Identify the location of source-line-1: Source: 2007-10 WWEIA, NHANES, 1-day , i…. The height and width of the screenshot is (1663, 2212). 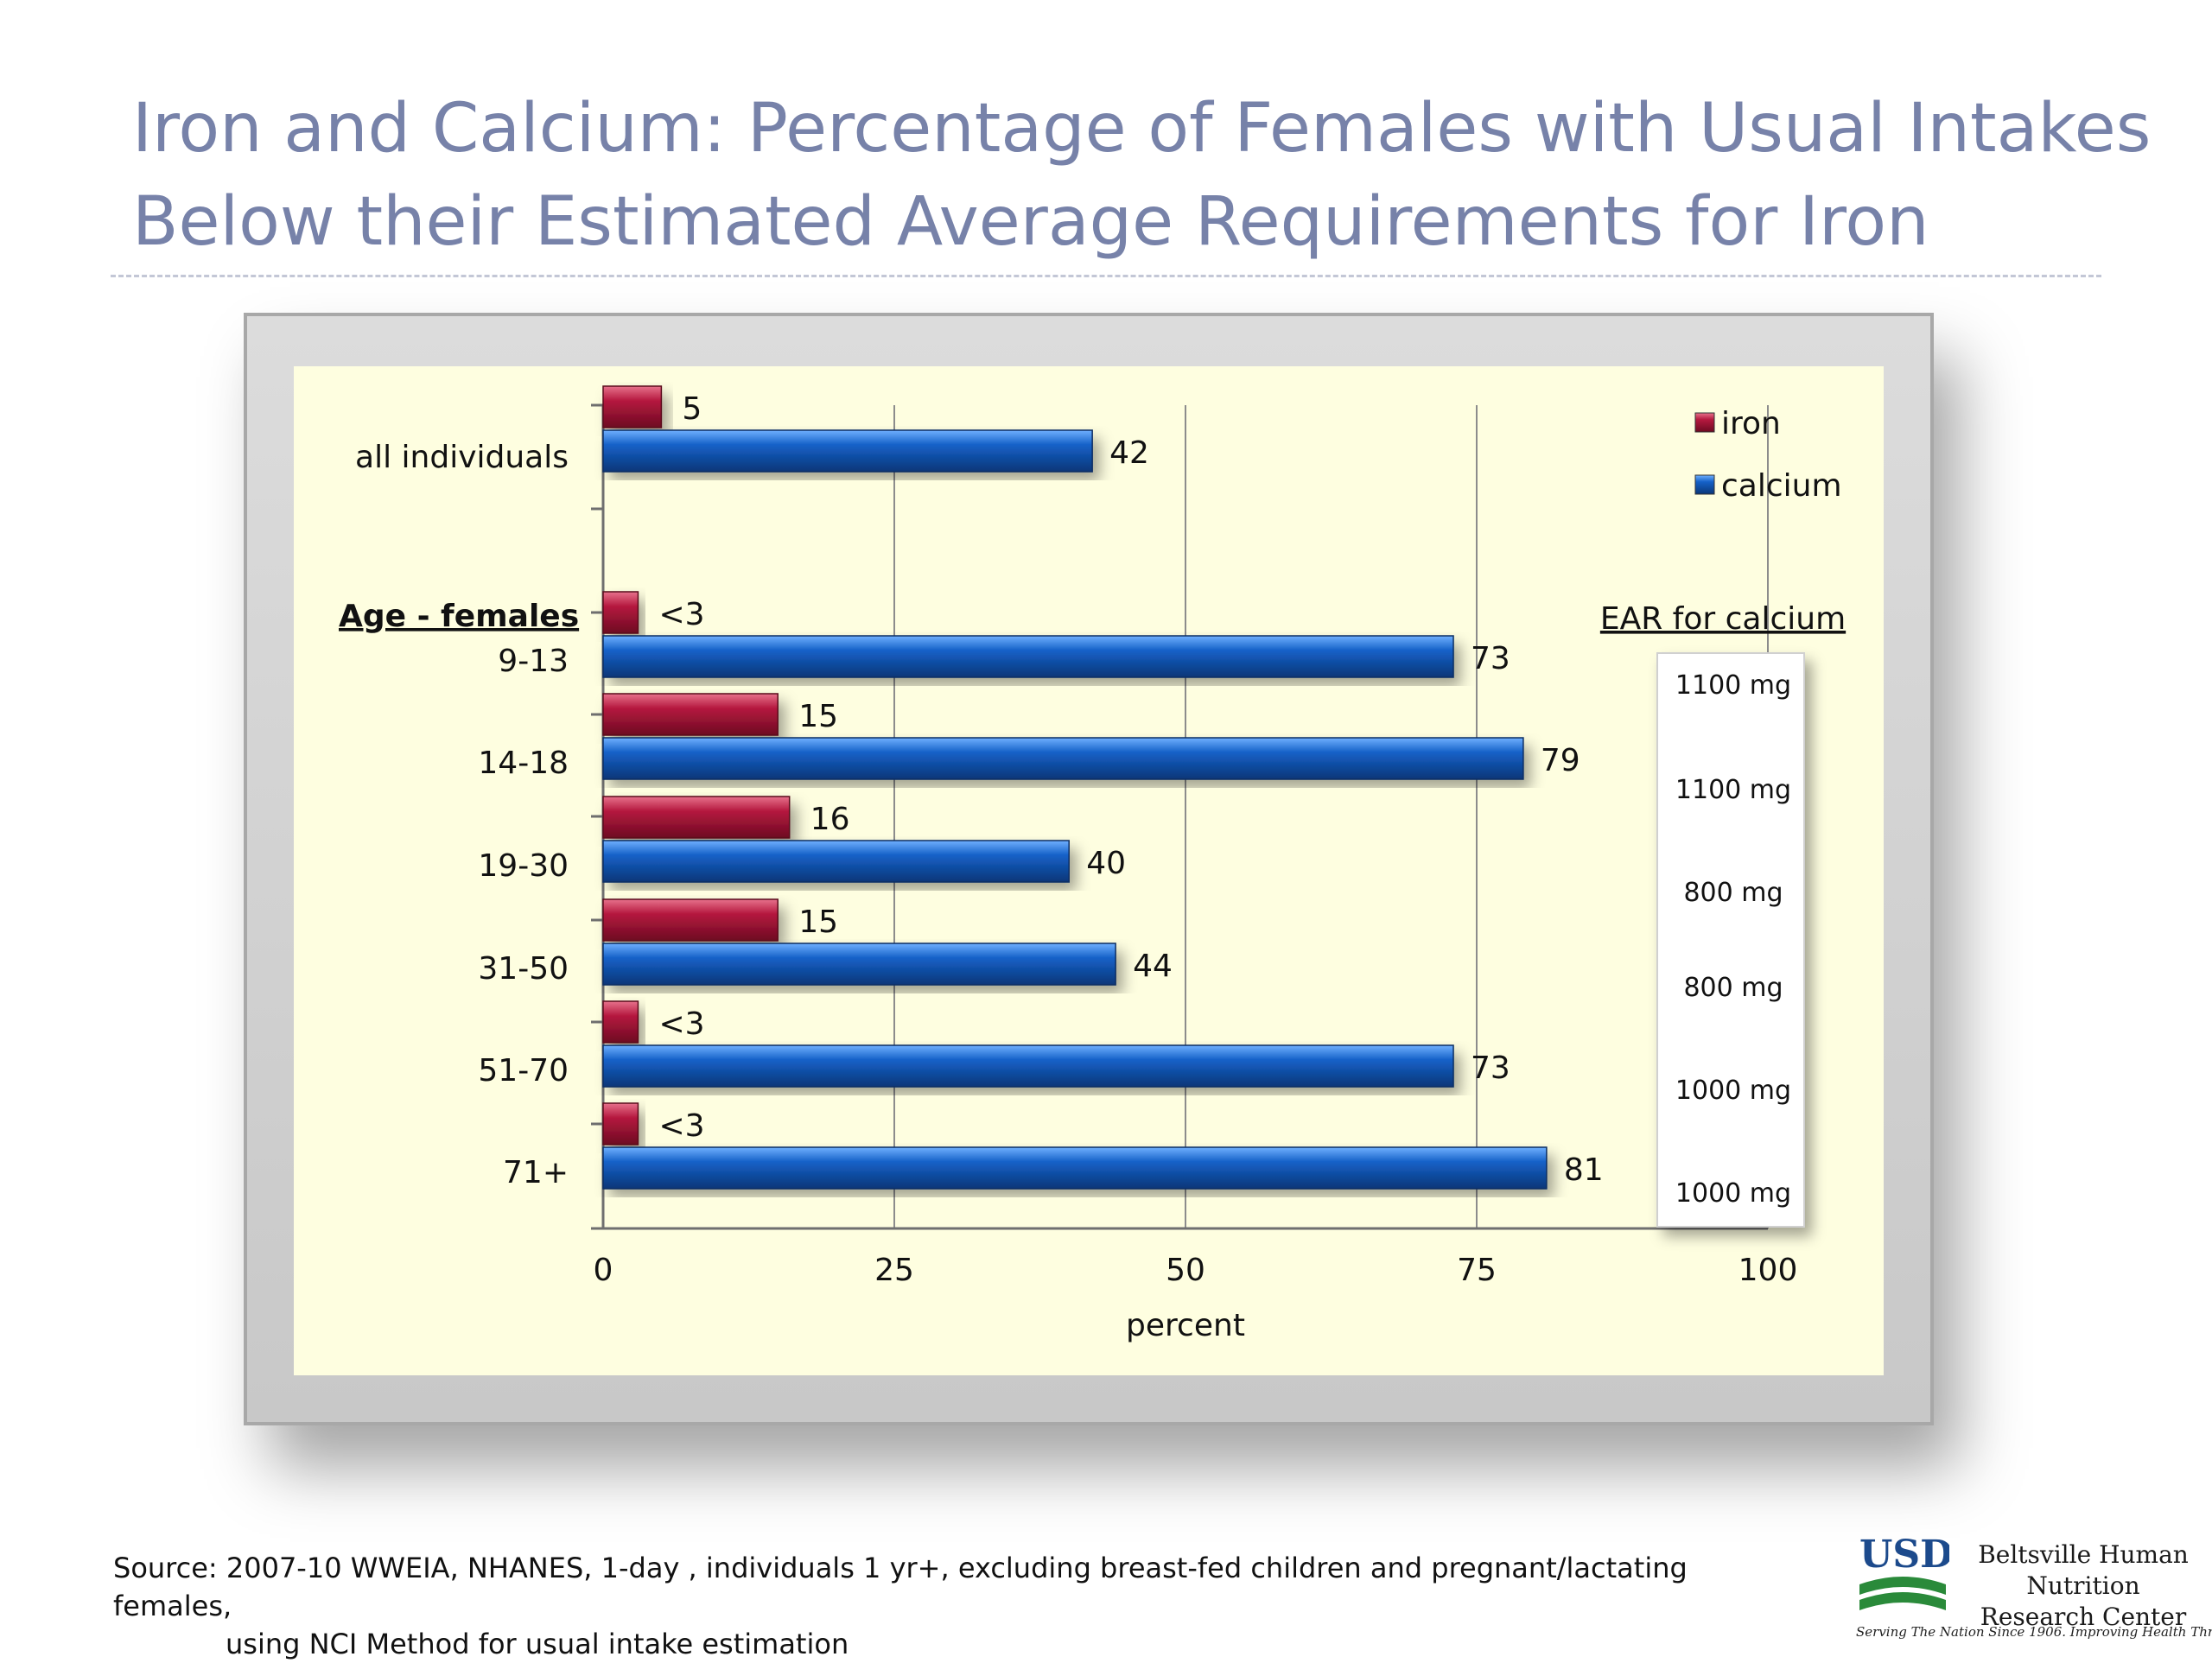
(901, 1587).